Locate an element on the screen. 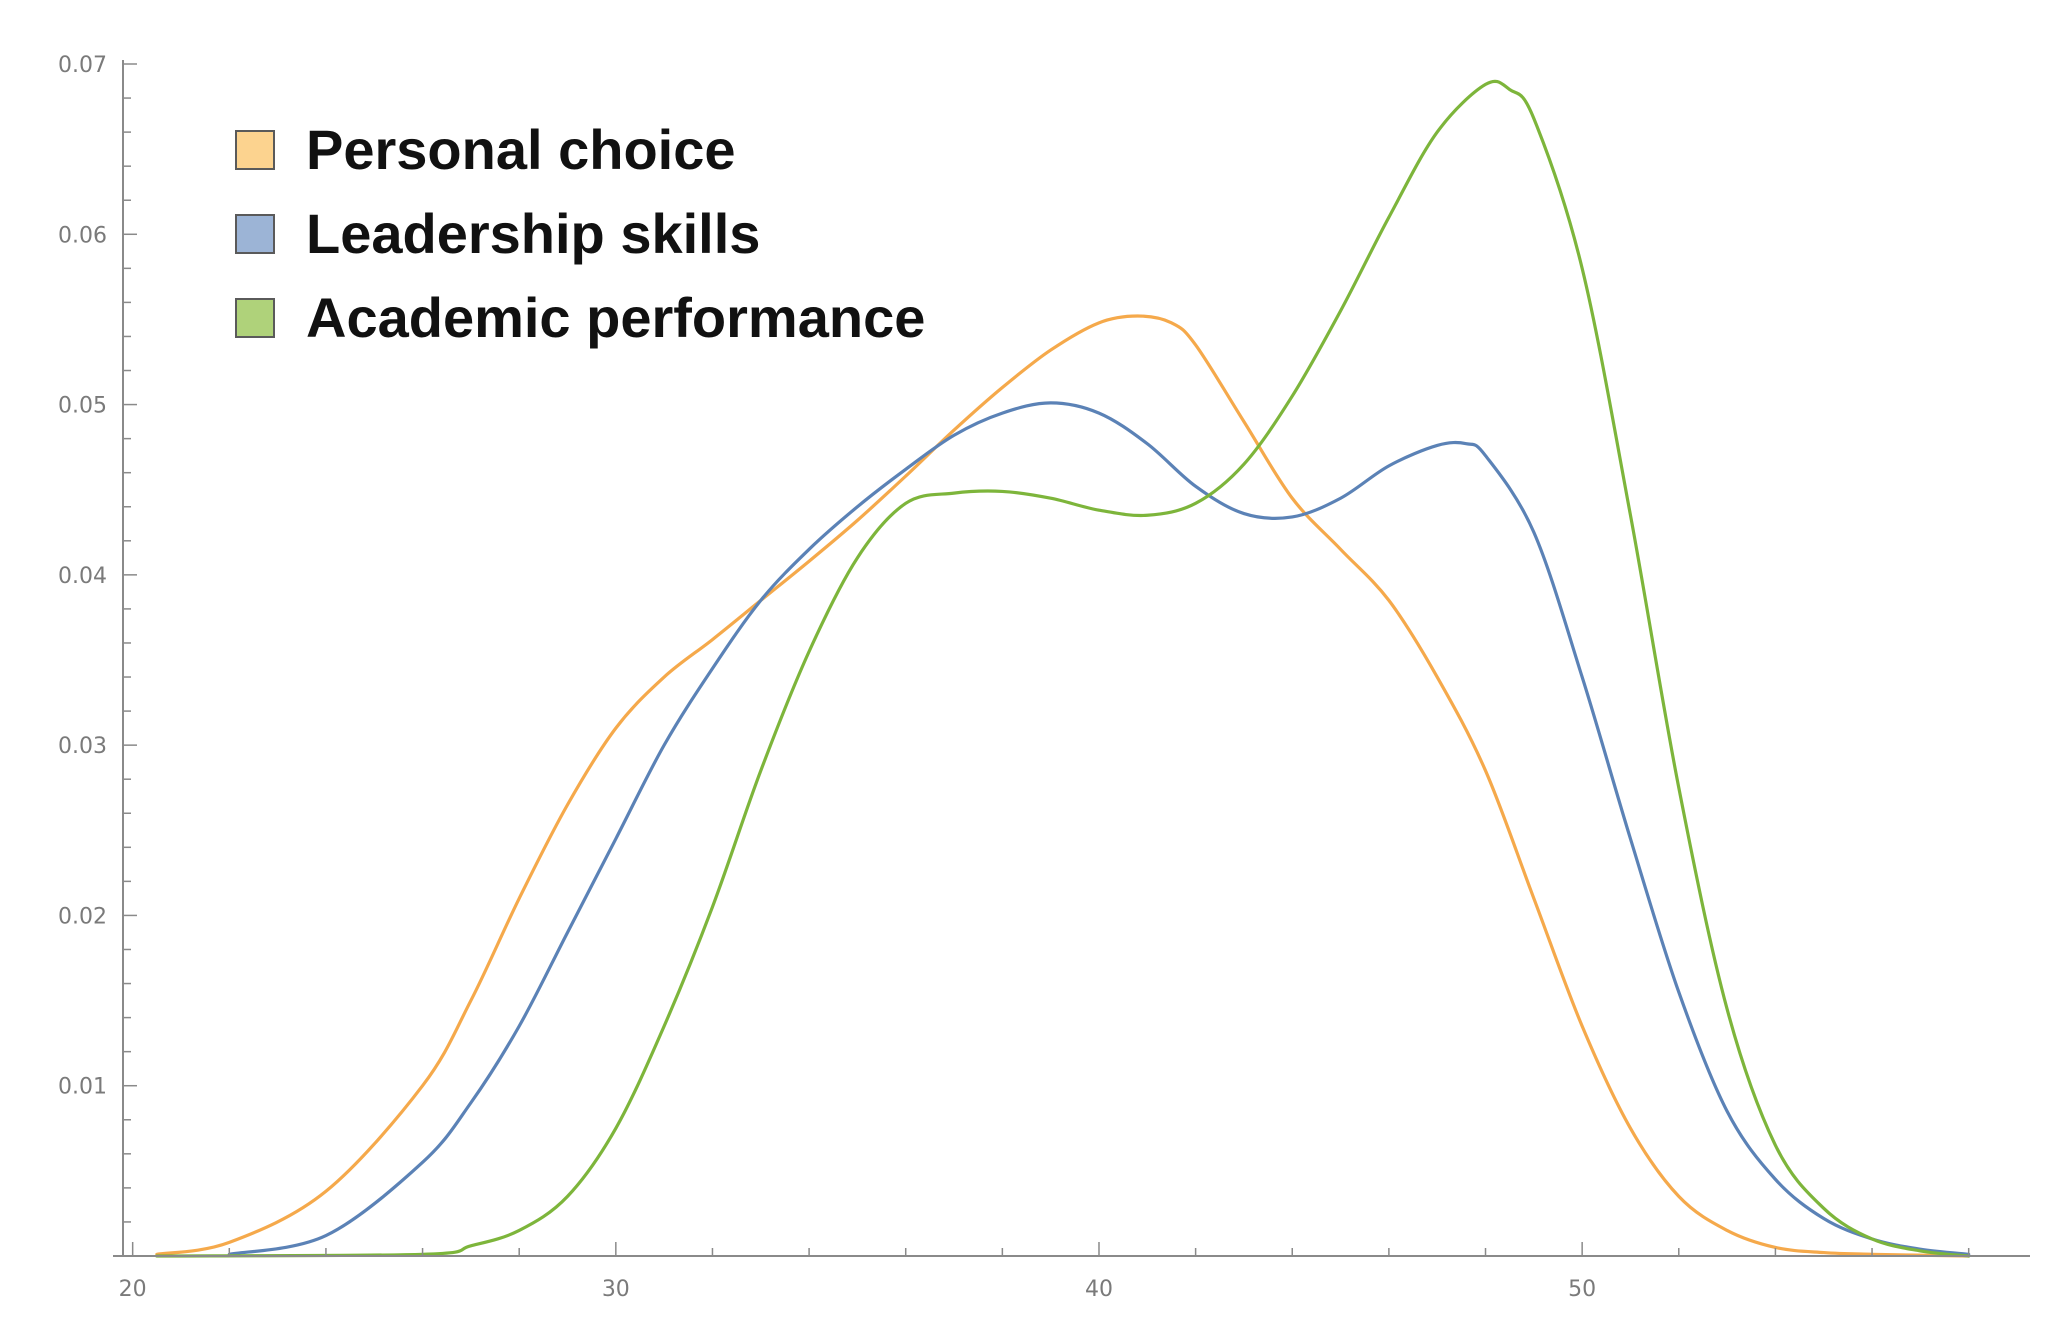  y-tick-label: 0.03 is located at coordinates (82, 746).